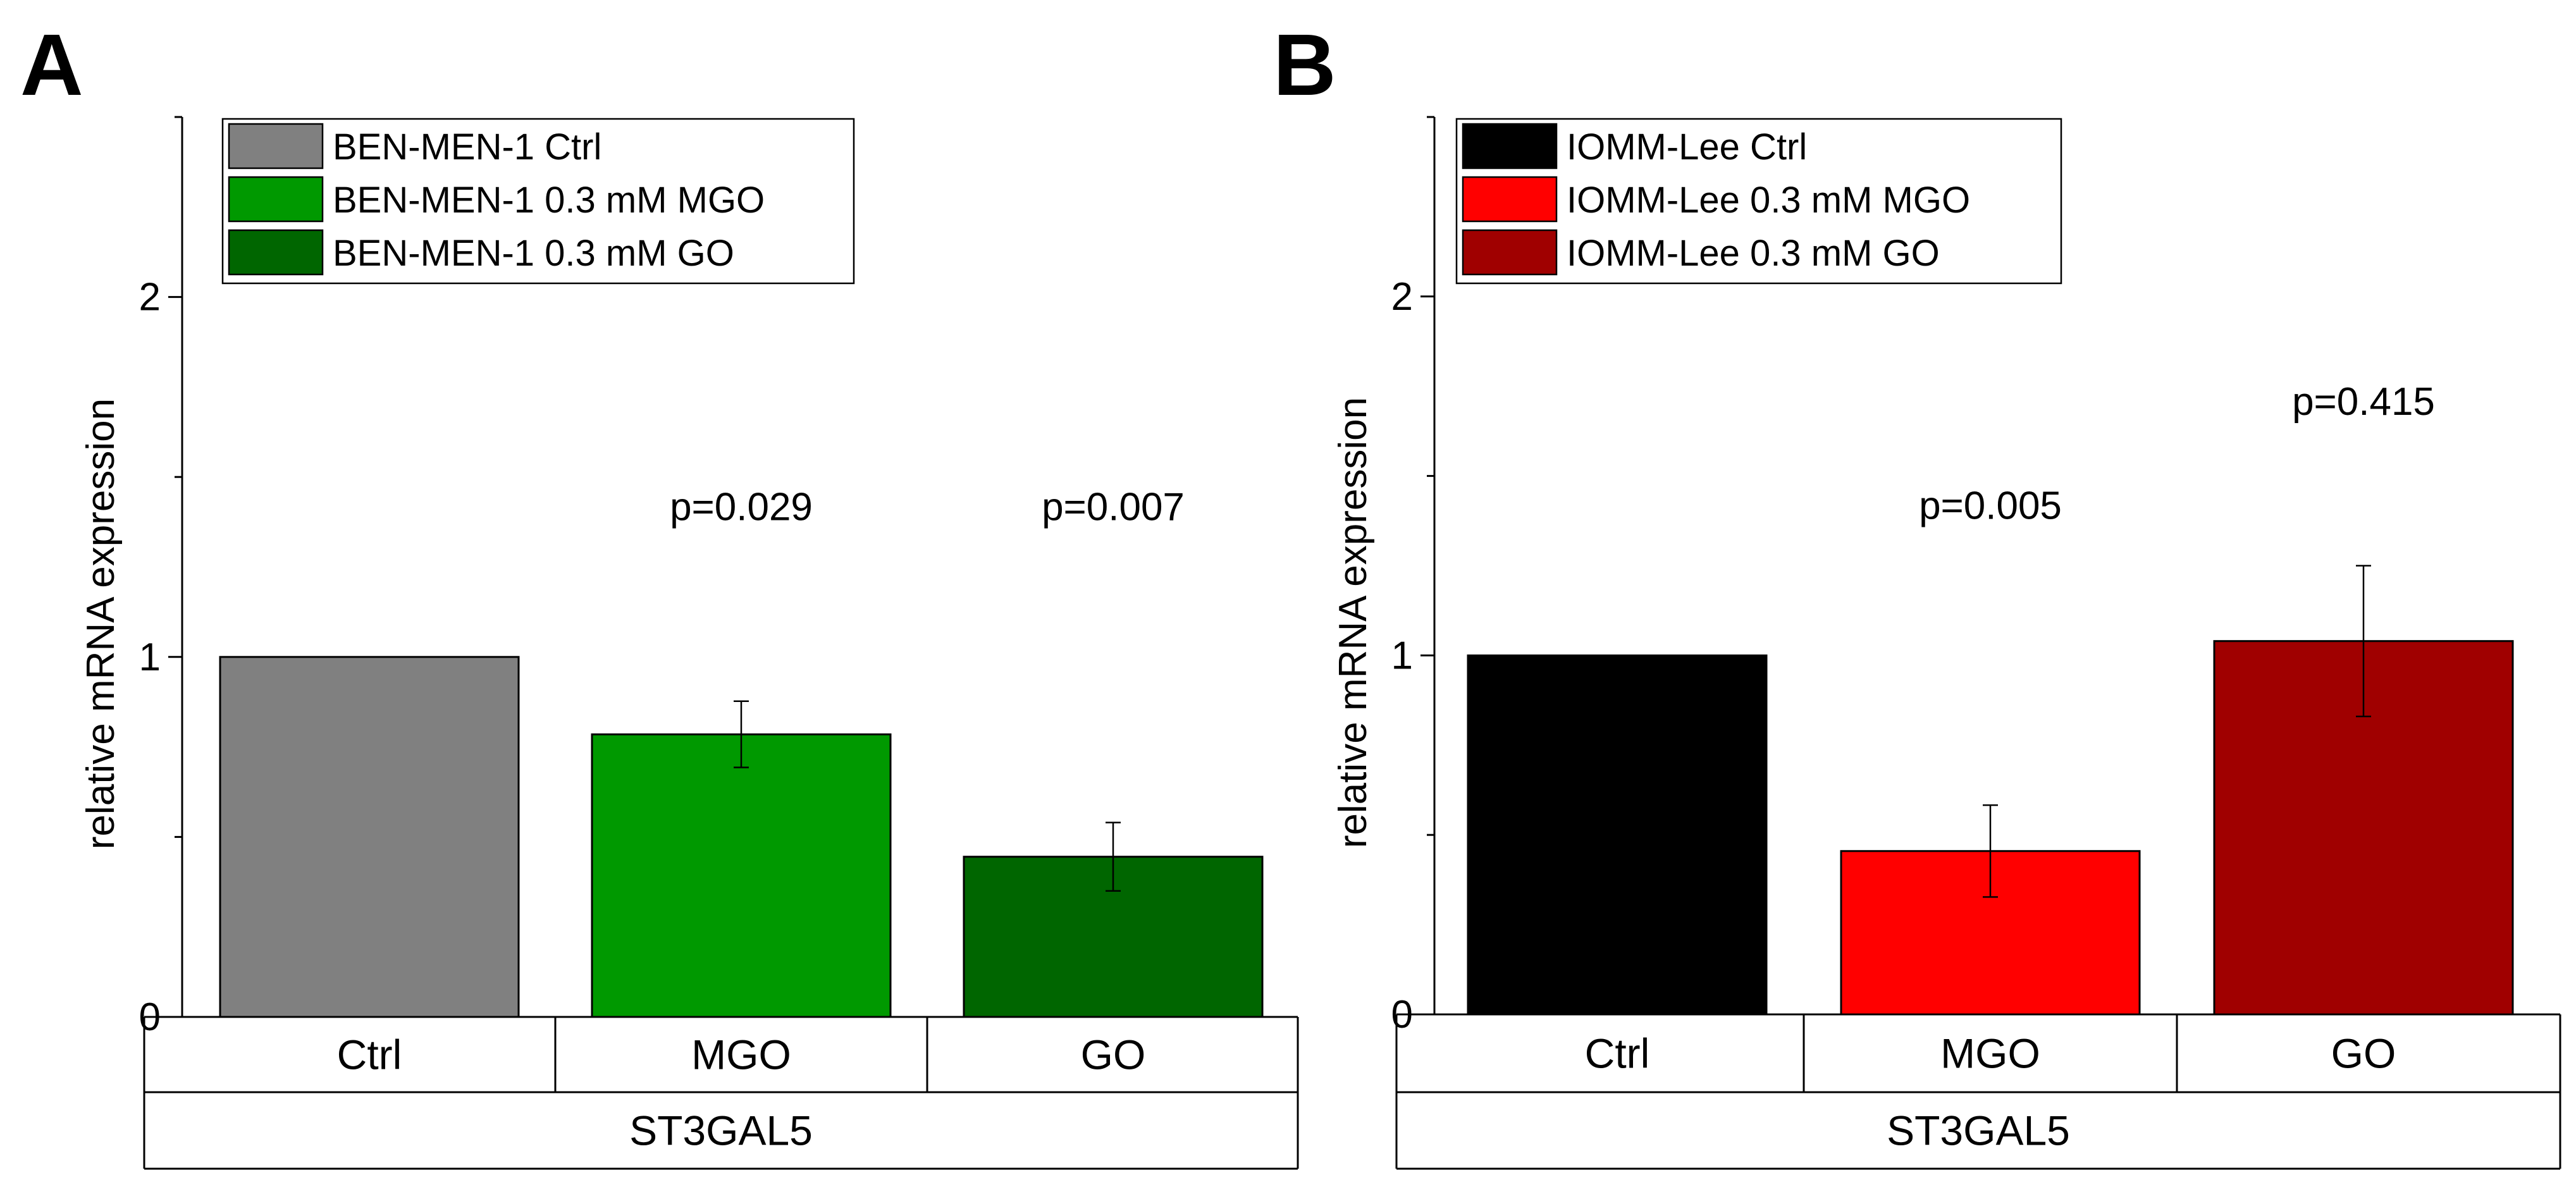 The height and width of the screenshot is (1194, 2576). I want to click on panel-letter: B, so click(1304, 65).